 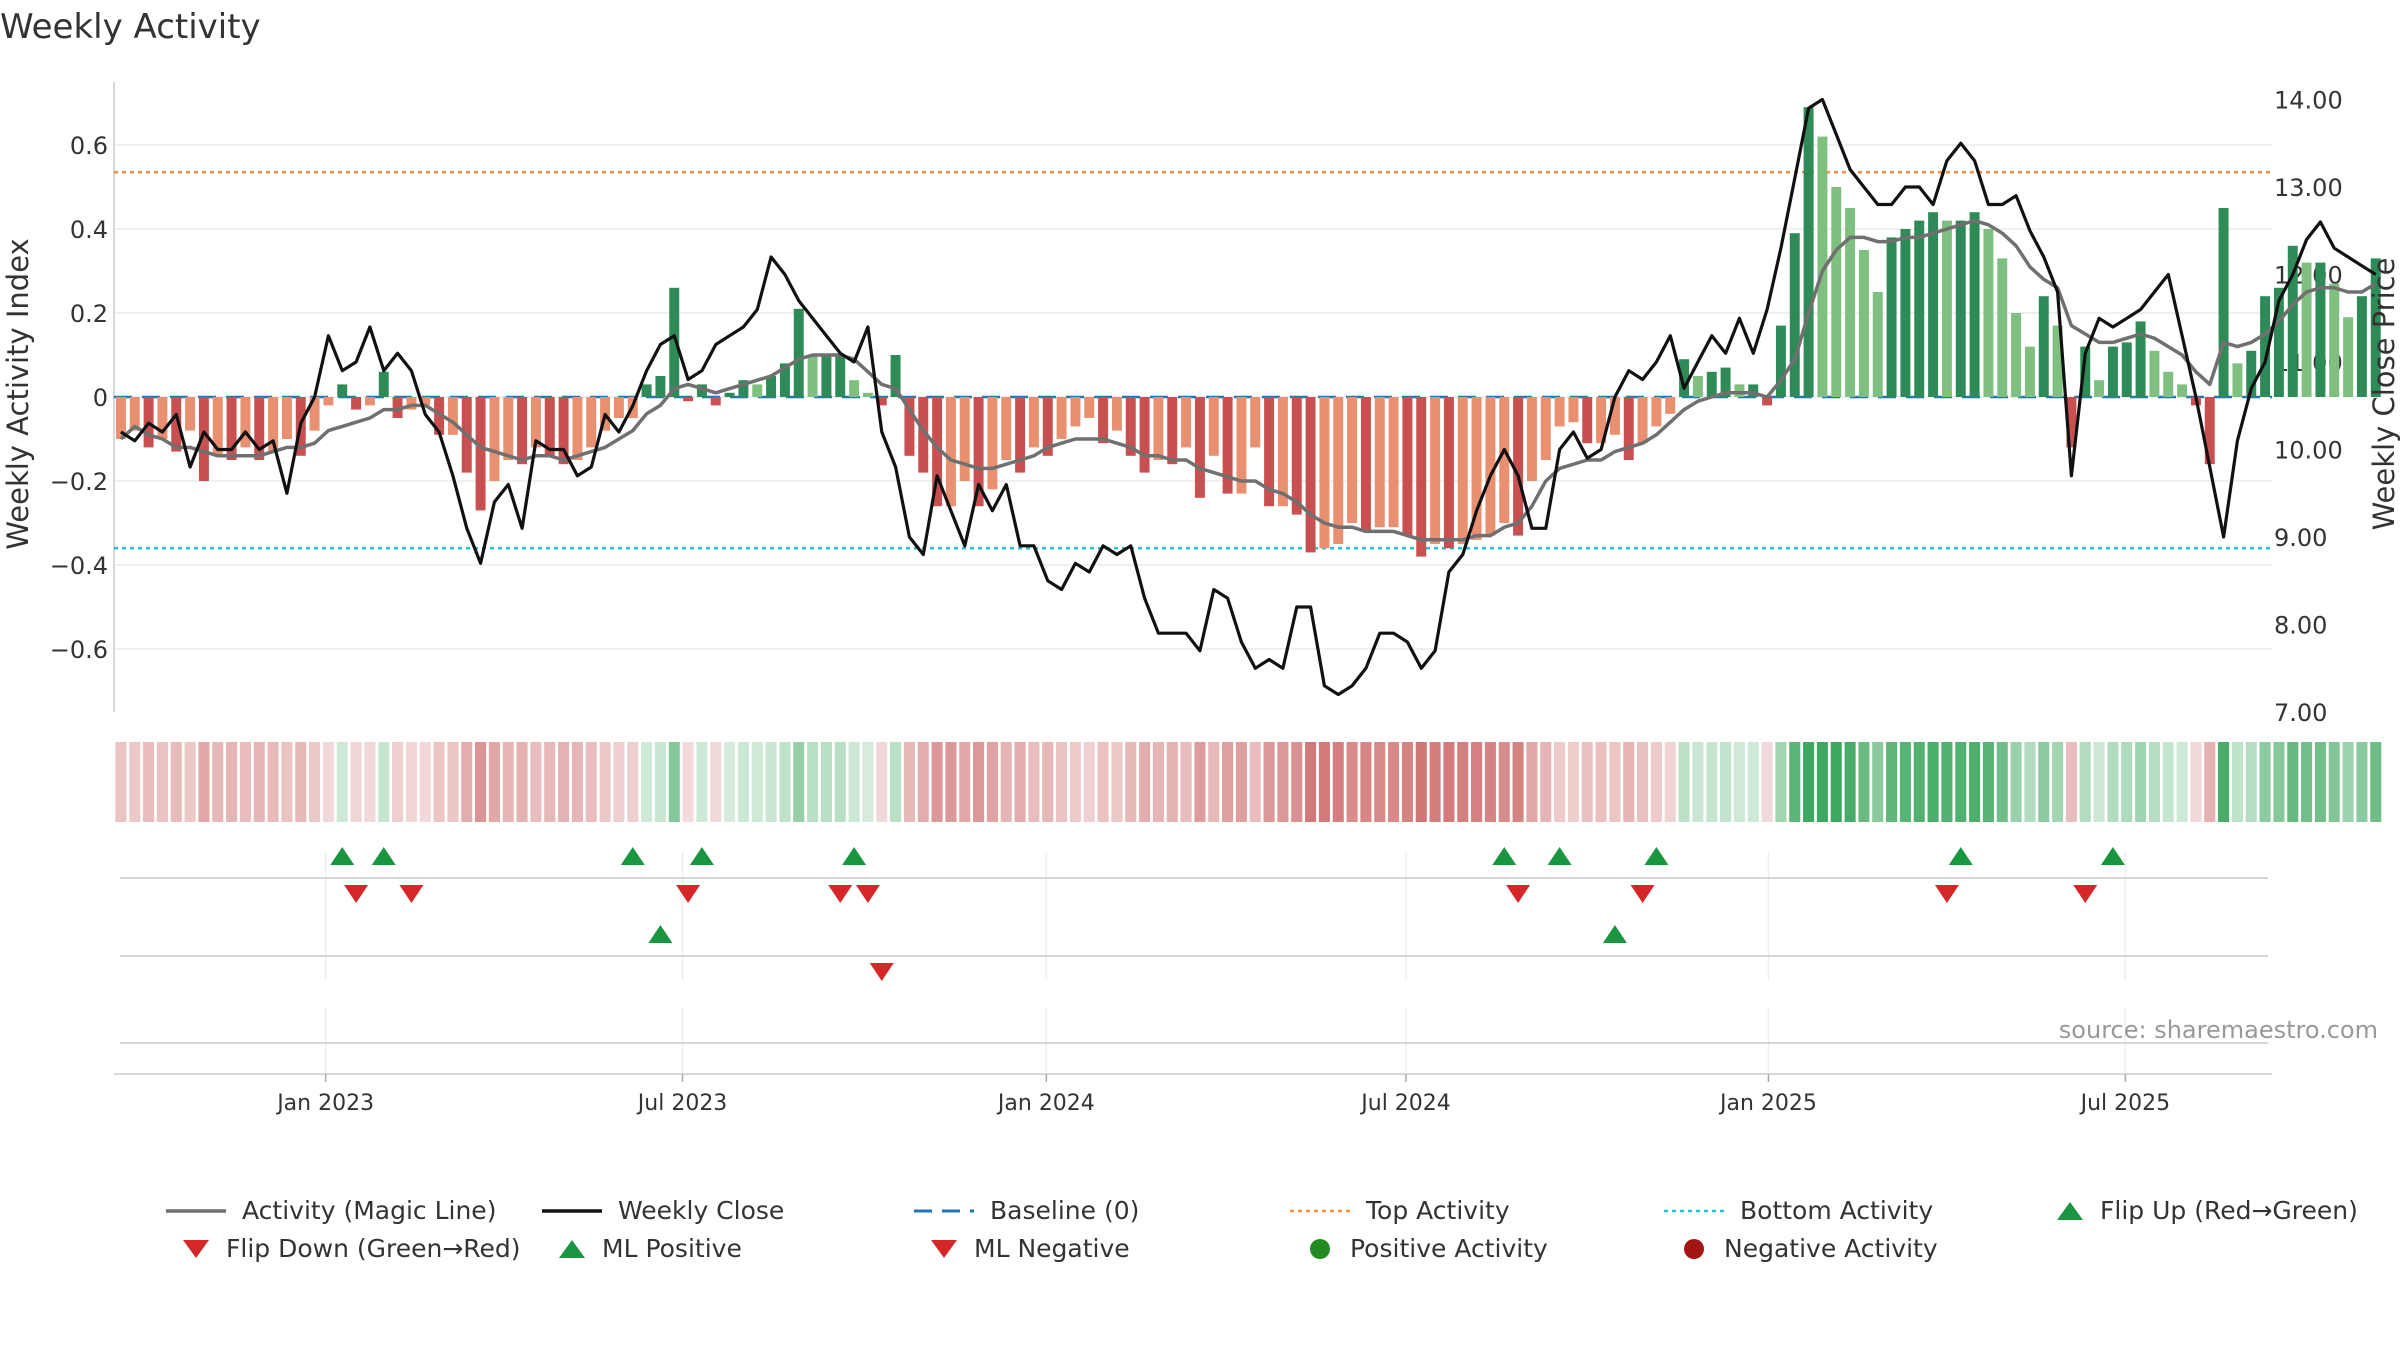 What do you see at coordinates (1438, 1210) in the screenshot?
I see `legend-label-top-activity: Top Activity` at bounding box center [1438, 1210].